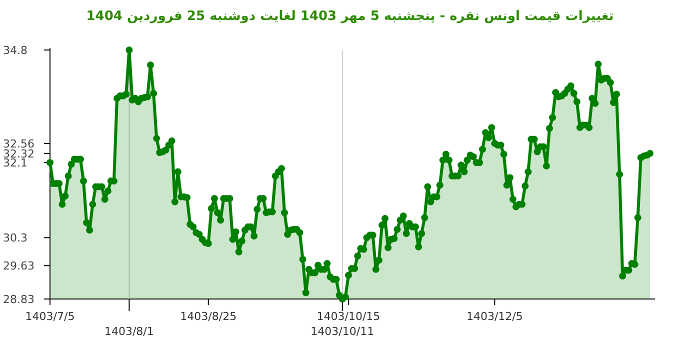 The image size is (700, 352). Describe the element at coordinates (18, 299) in the screenshot. I see `y-tick-label: 28.83` at that location.